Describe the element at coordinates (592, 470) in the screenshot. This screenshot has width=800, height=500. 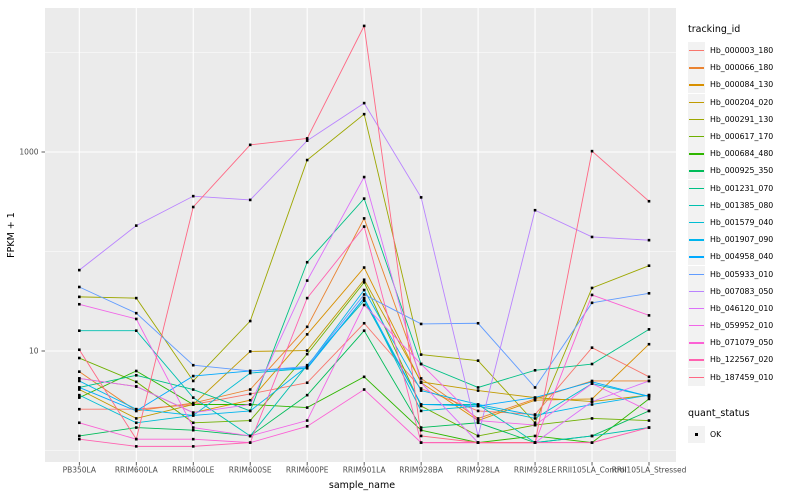
I see `x-tick-label: RRII105LA_Control` at that location.